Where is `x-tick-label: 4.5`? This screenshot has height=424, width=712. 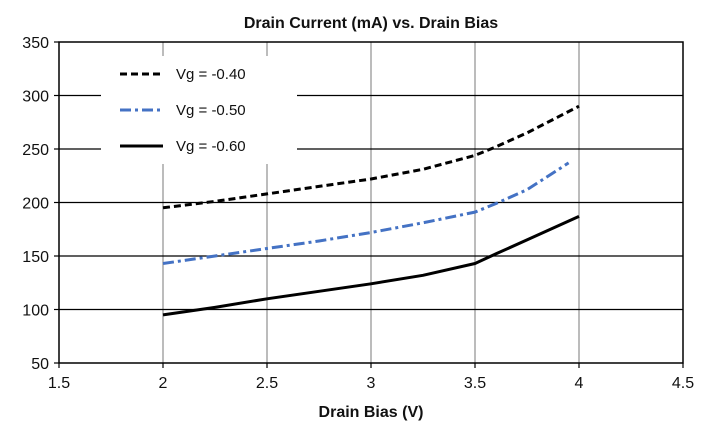 x-tick-label: 4.5 is located at coordinates (683, 383).